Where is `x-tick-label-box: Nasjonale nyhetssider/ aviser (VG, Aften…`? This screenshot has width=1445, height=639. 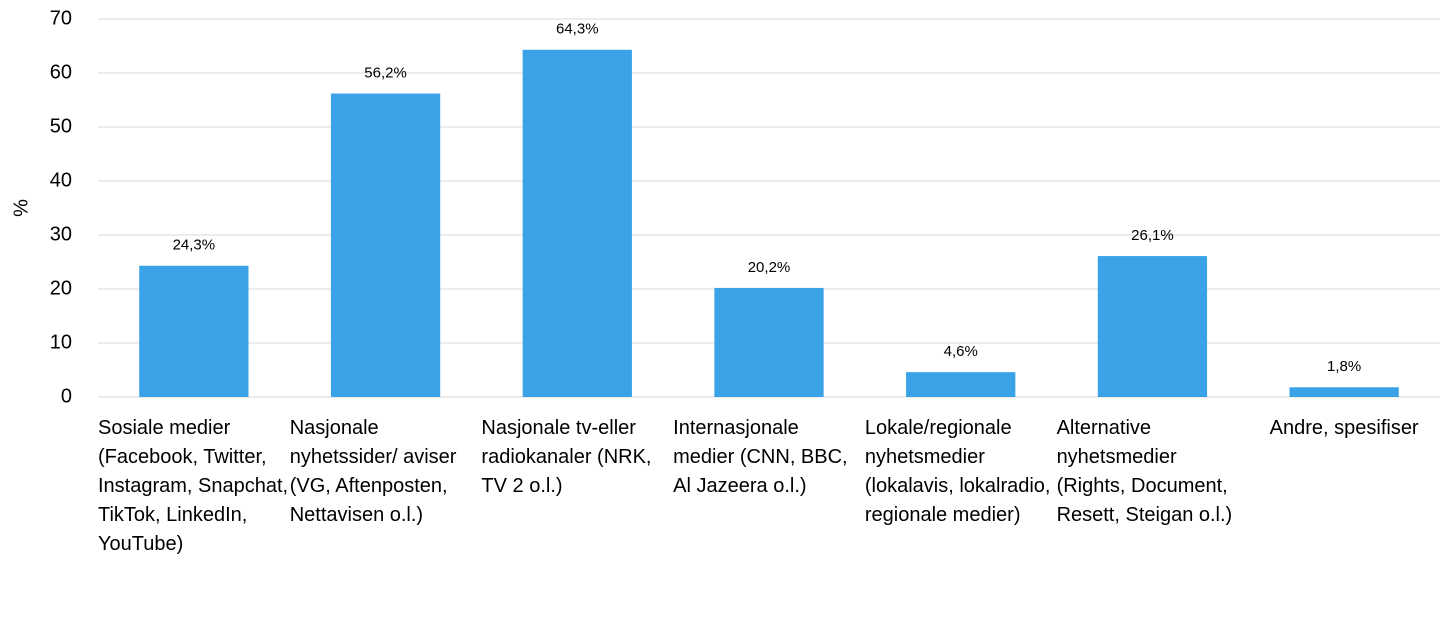 x-tick-label-box: Nasjonale nyhetssider/ aviser (VG, Aften… is located at coordinates (386, 472).